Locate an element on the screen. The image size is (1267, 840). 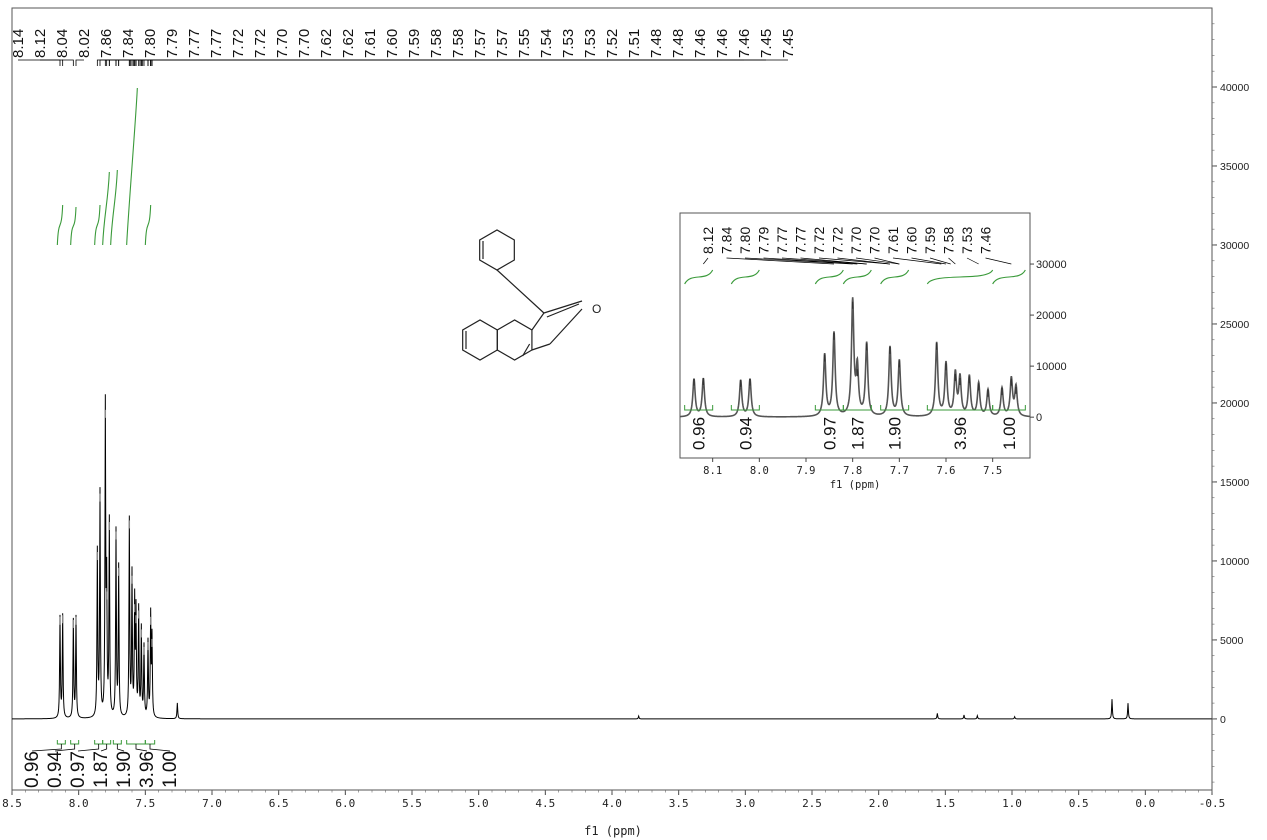
inset-y-tick-label: 10000 is located at coordinates (1051, 367).